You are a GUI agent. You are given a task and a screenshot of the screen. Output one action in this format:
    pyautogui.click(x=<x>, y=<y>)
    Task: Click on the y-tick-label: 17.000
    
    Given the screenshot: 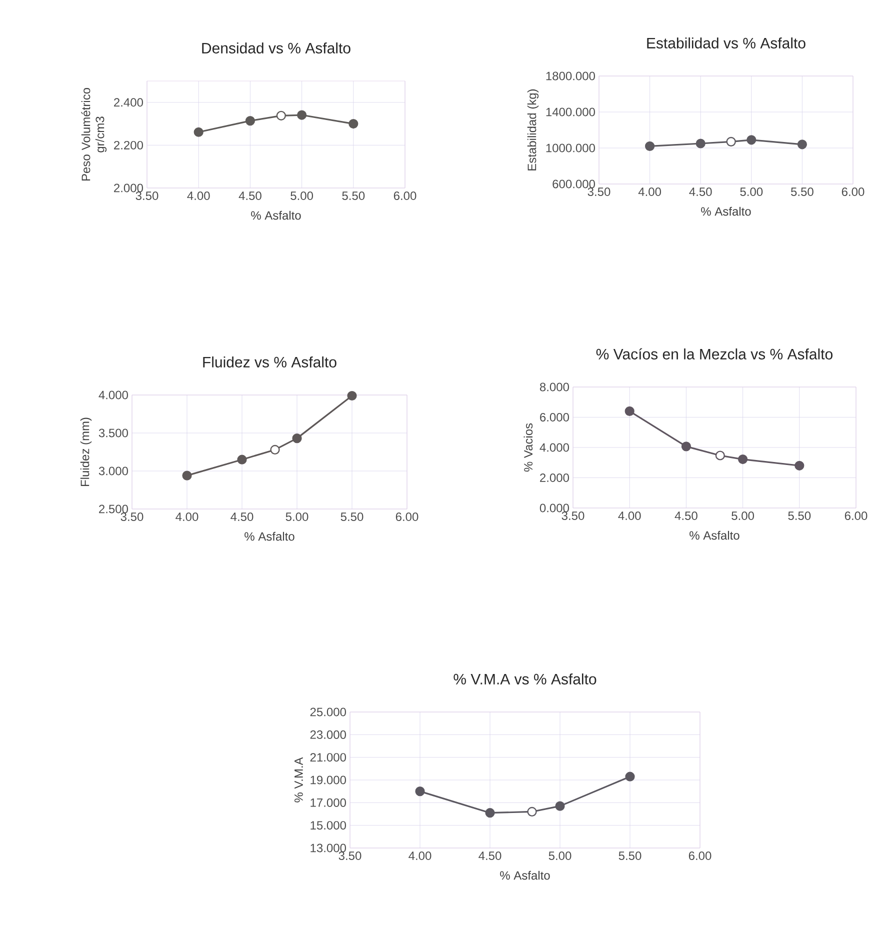 What is the action you would take?
    pyautogui.click(x=328, y=802)
    